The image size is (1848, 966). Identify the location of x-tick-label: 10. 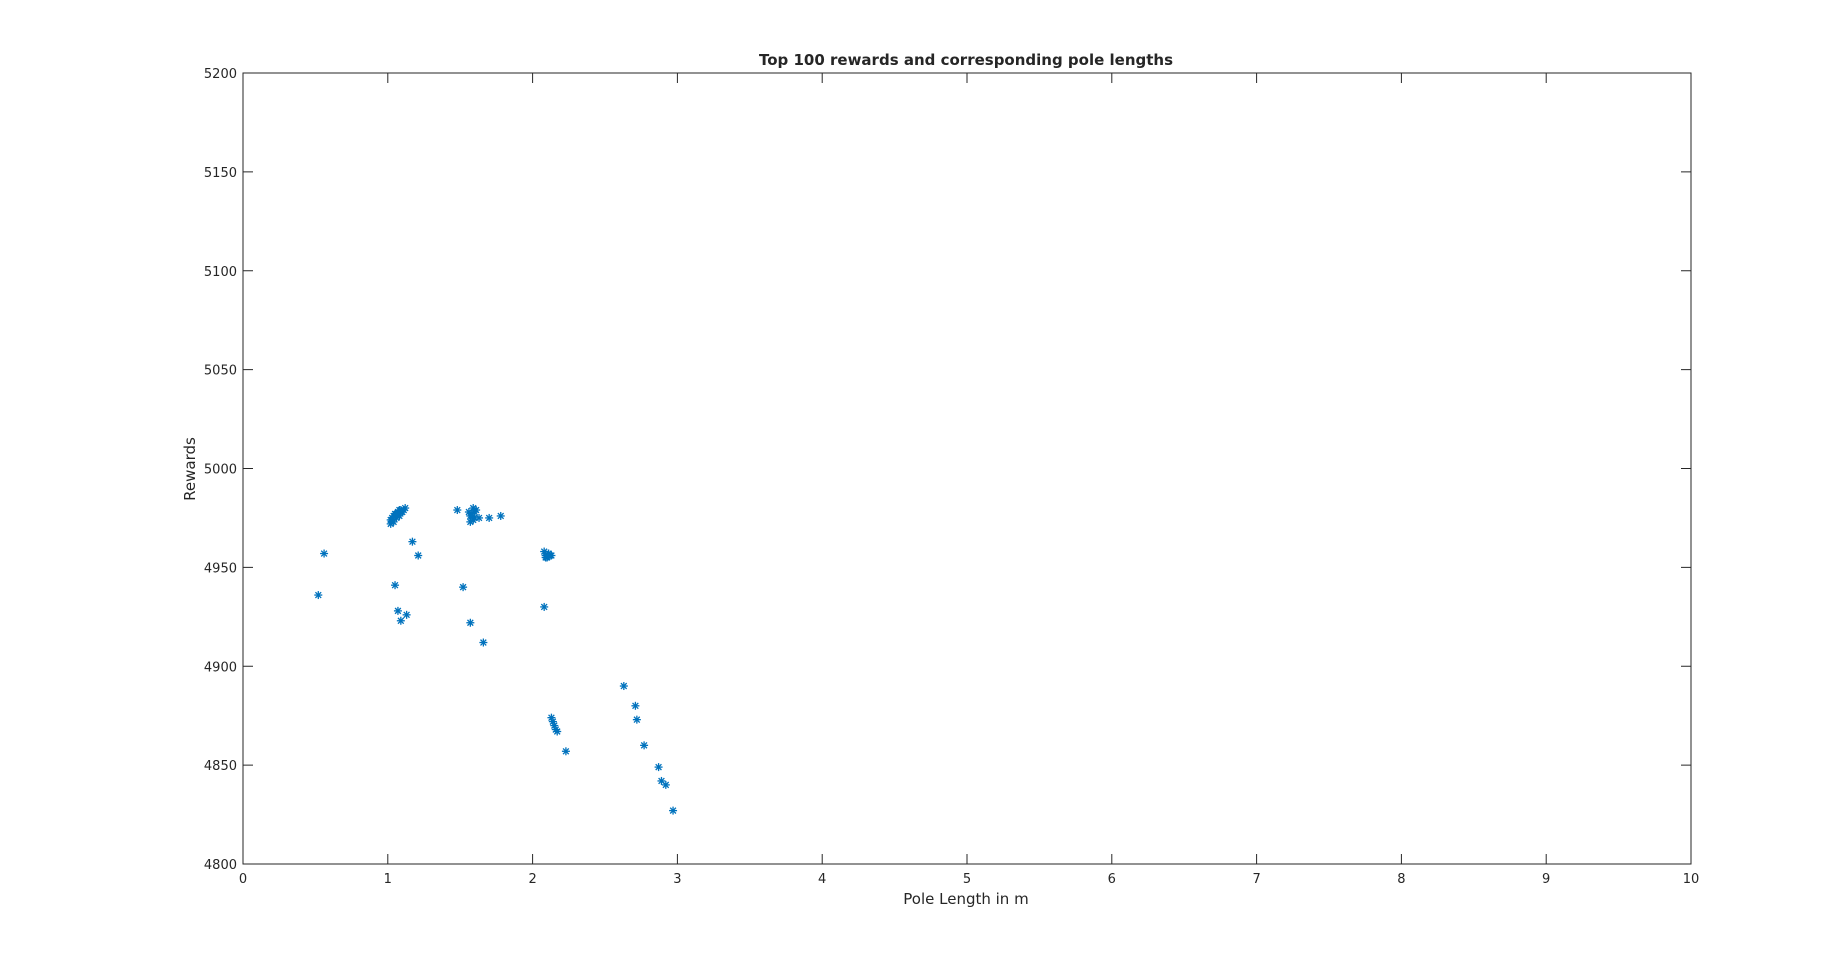
(1691, 879).